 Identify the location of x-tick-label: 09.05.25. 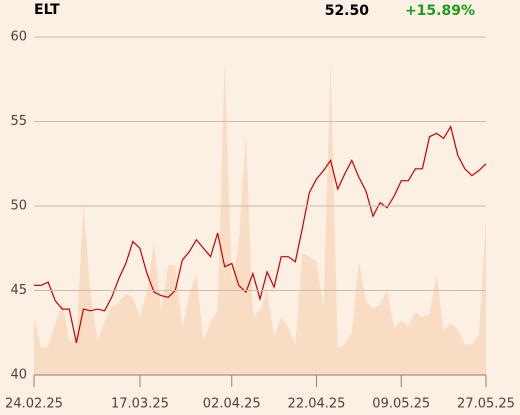
(401, 404).